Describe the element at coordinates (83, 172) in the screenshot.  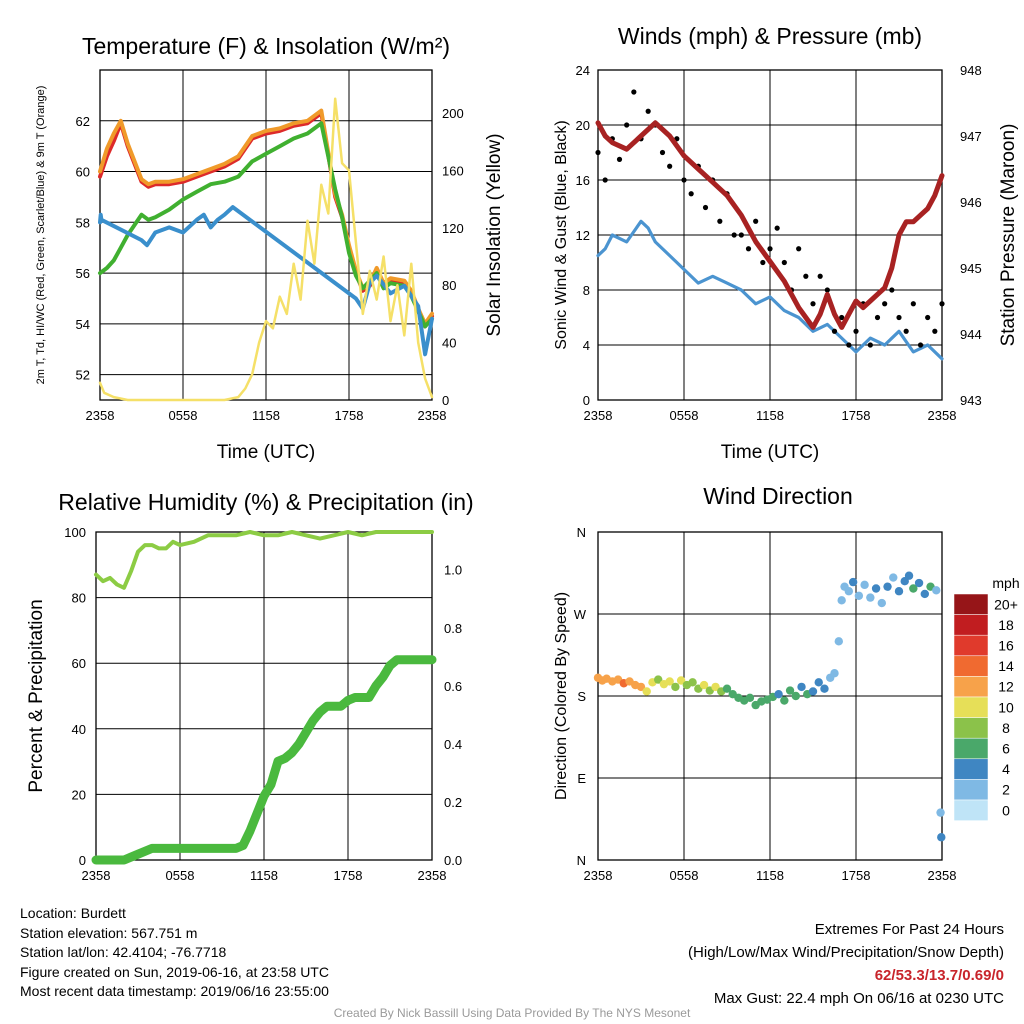
I see `y-tick-0-4: 60` at that location.